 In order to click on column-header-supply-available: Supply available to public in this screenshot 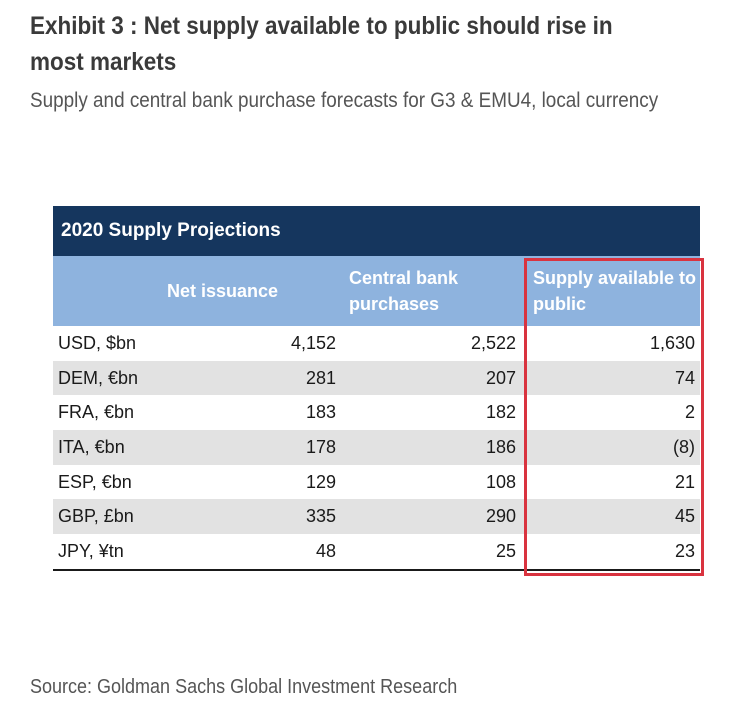, I will do `click(615, 291)`.